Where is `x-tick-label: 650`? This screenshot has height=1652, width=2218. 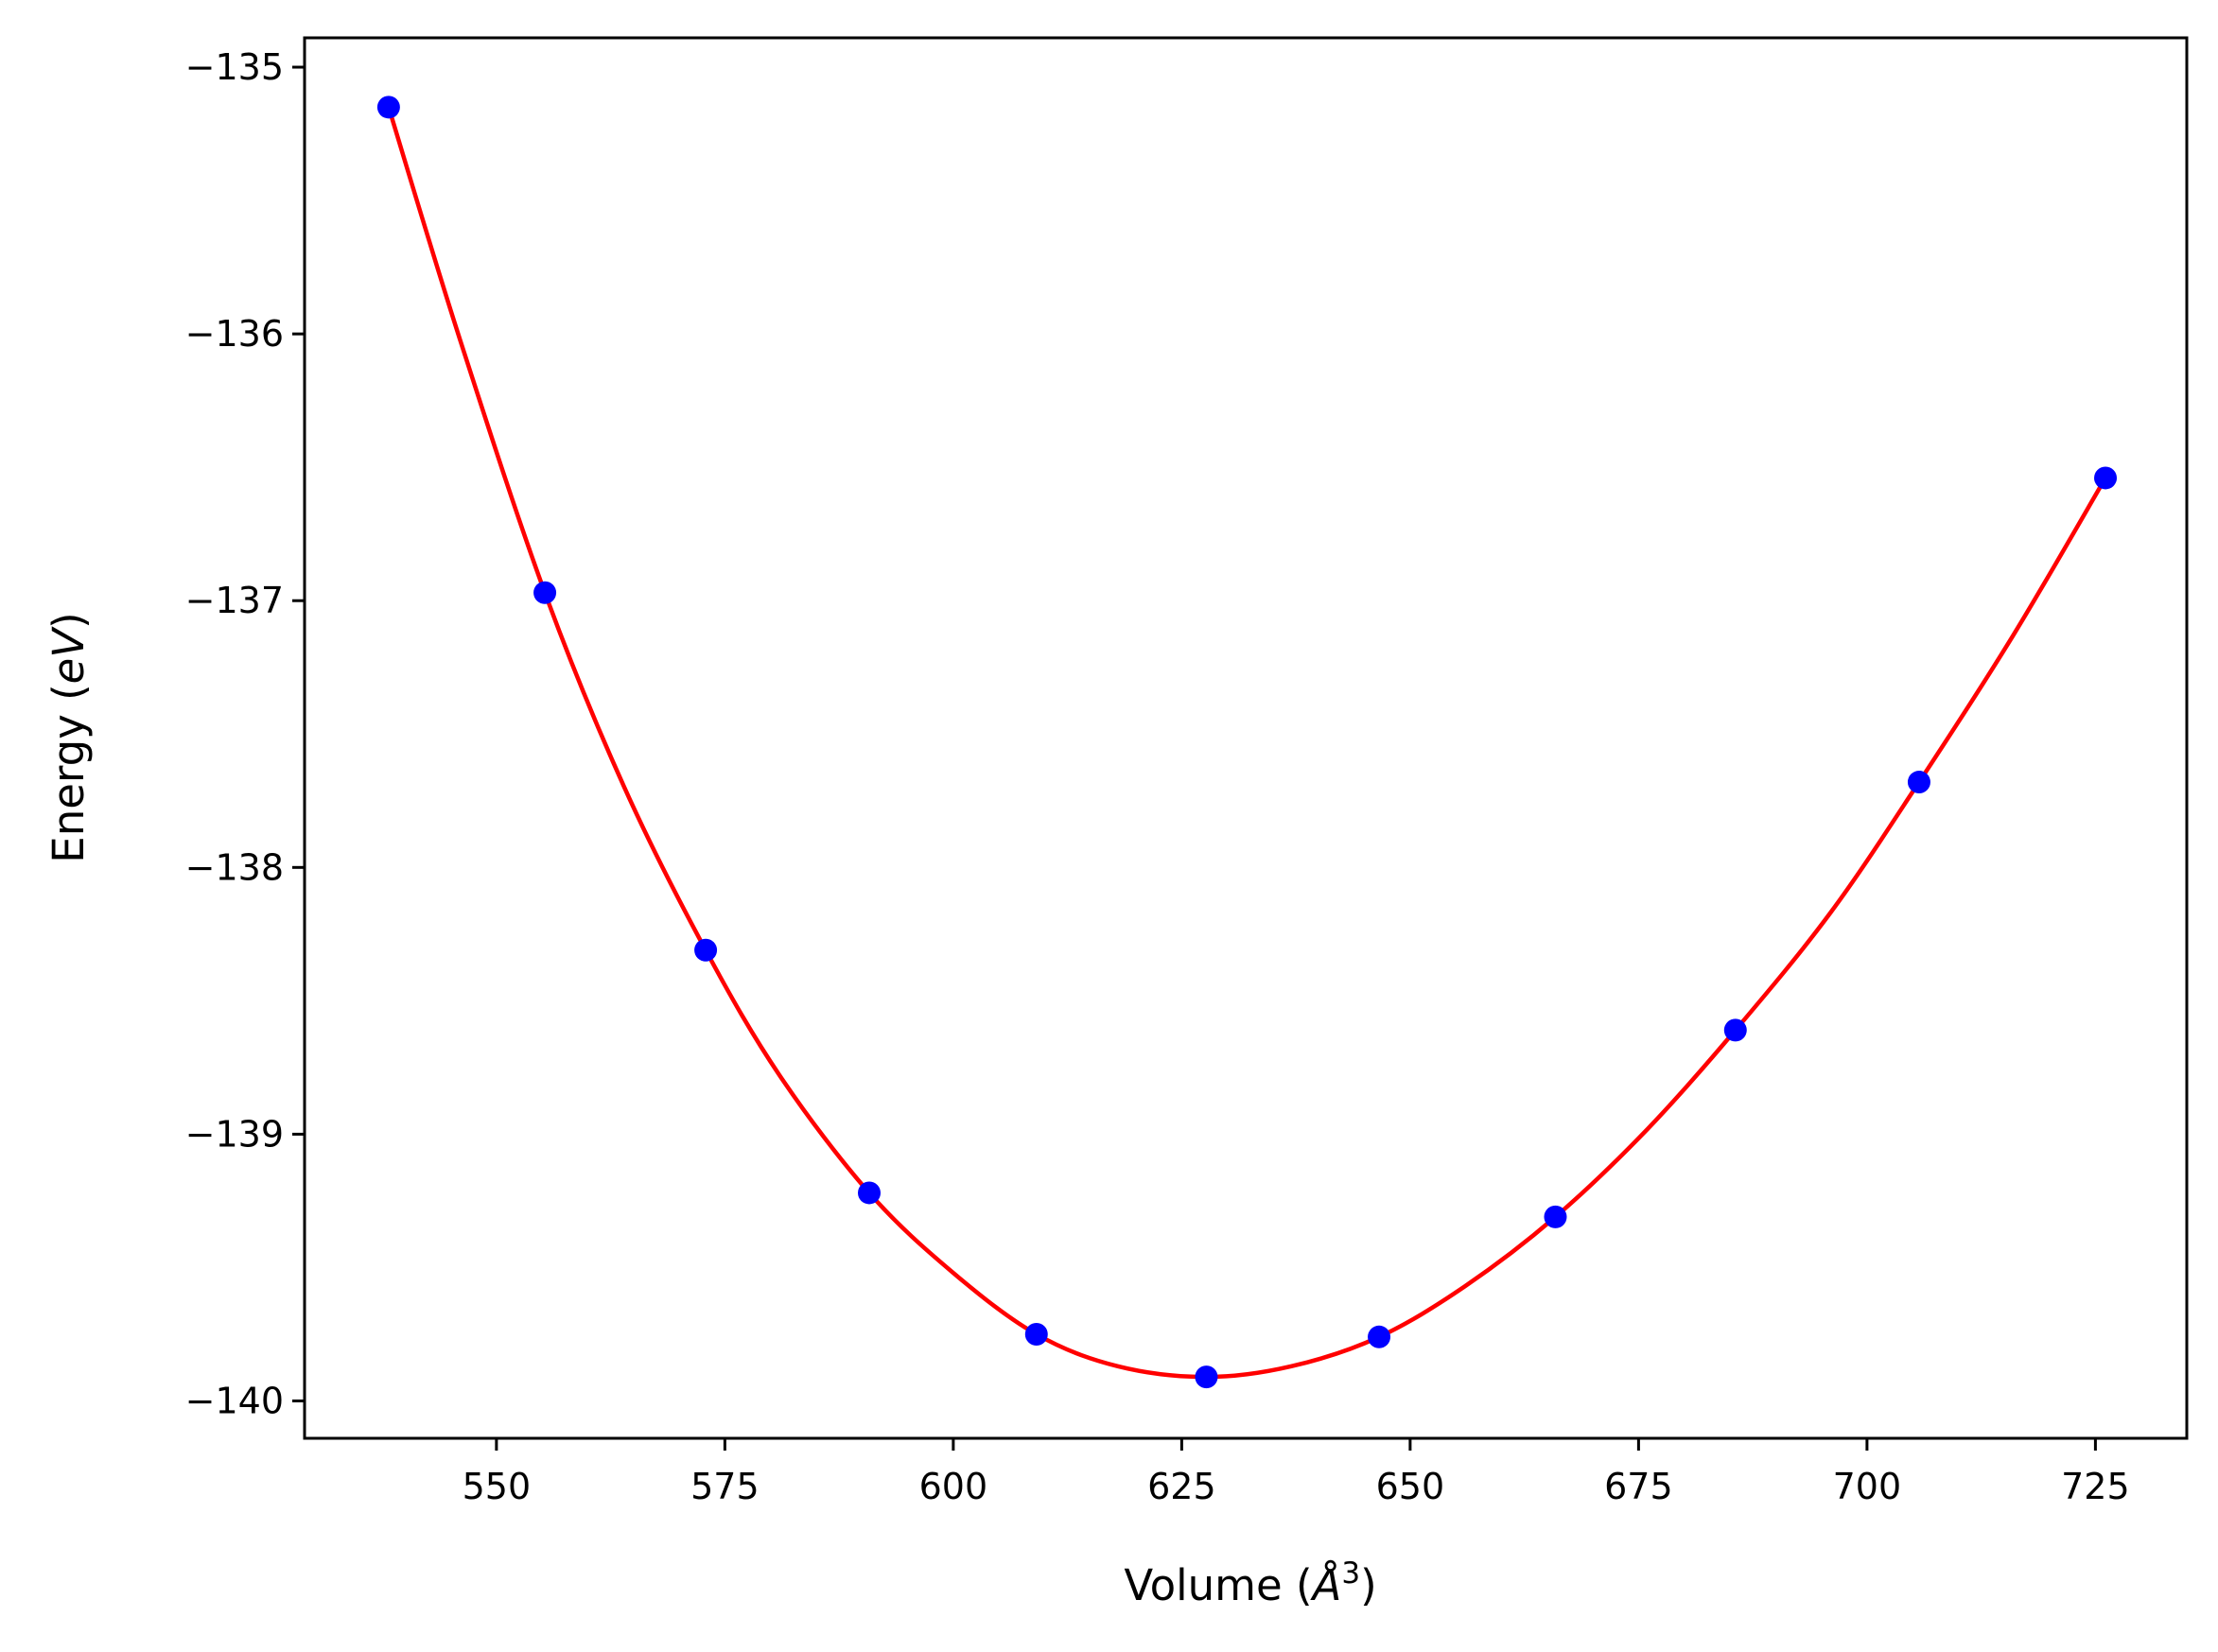
x-tick-label: 650 is located at coordinates (1410, 1487).